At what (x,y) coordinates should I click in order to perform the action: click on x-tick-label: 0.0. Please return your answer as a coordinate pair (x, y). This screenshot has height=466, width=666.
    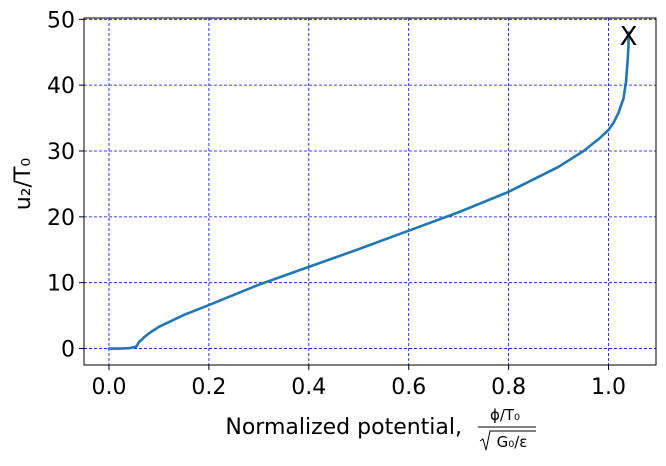
    Looking at the image, I should click on (108, 387).